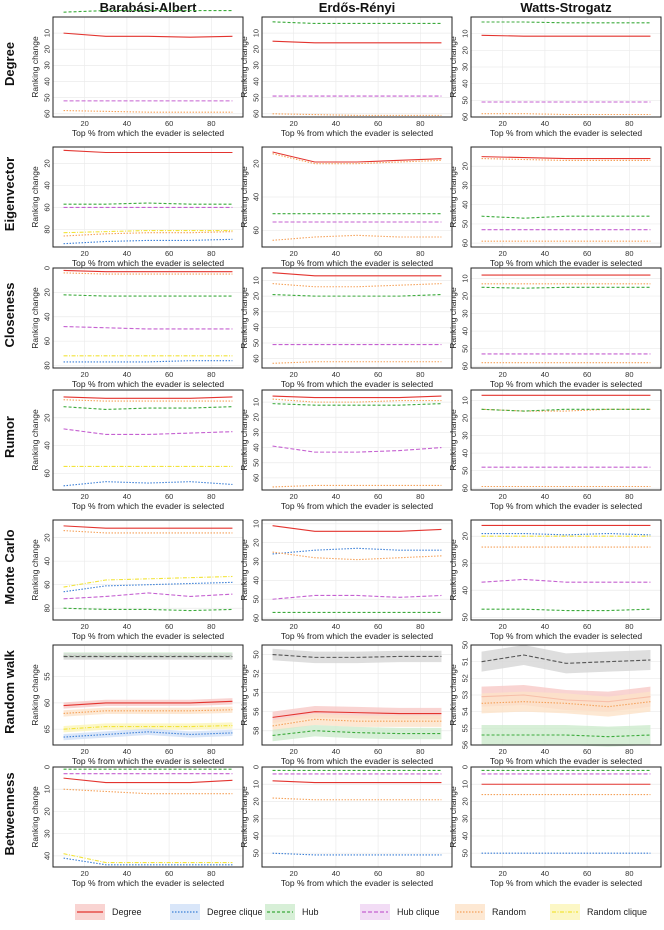  Describe the element at coordinates (9, 194) in the screenshot. I see `row-title-eigenvector: Eigenvector` at that location.